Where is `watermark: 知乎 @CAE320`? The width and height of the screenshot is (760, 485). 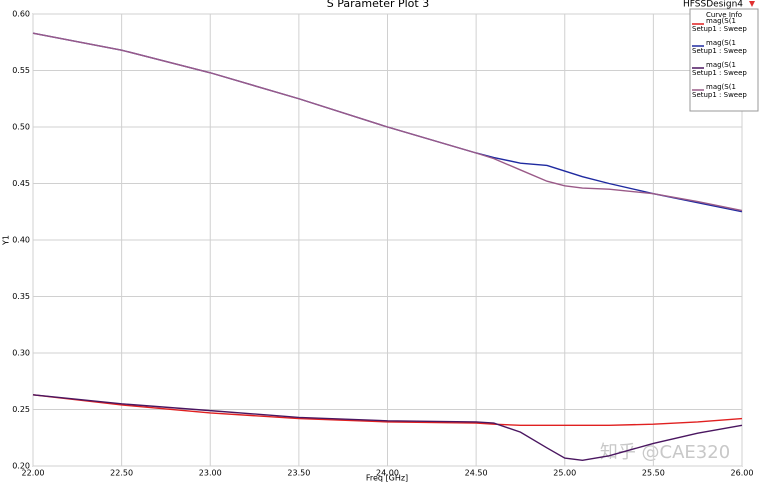 watermark: 知乎 @CAE320 is located at coordinates (665, 452).